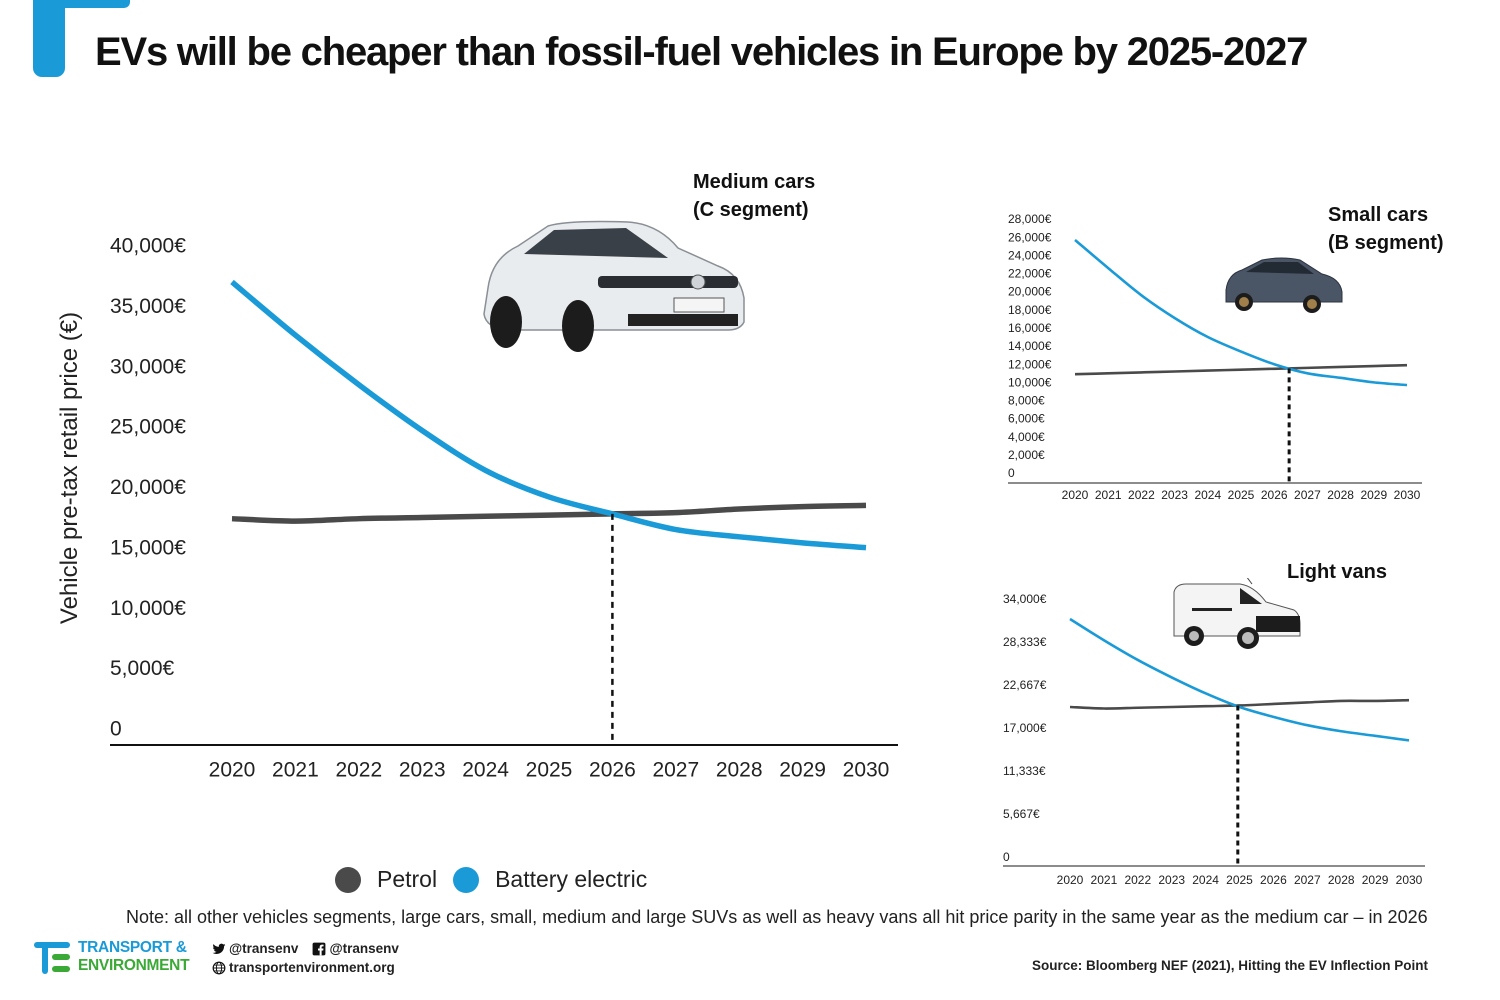 The height and width of the screenshot is (1000, 1500). I want to click on medium-series-line-petrol, so click(549, 513).